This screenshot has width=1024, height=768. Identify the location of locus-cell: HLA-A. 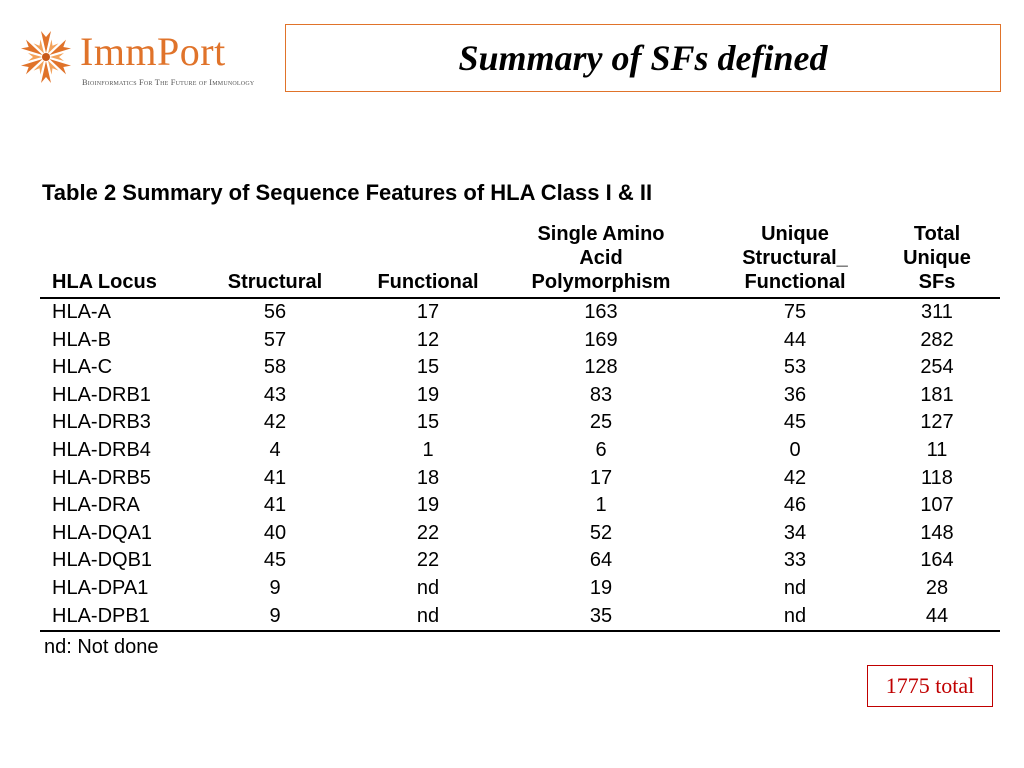
(81, 312).